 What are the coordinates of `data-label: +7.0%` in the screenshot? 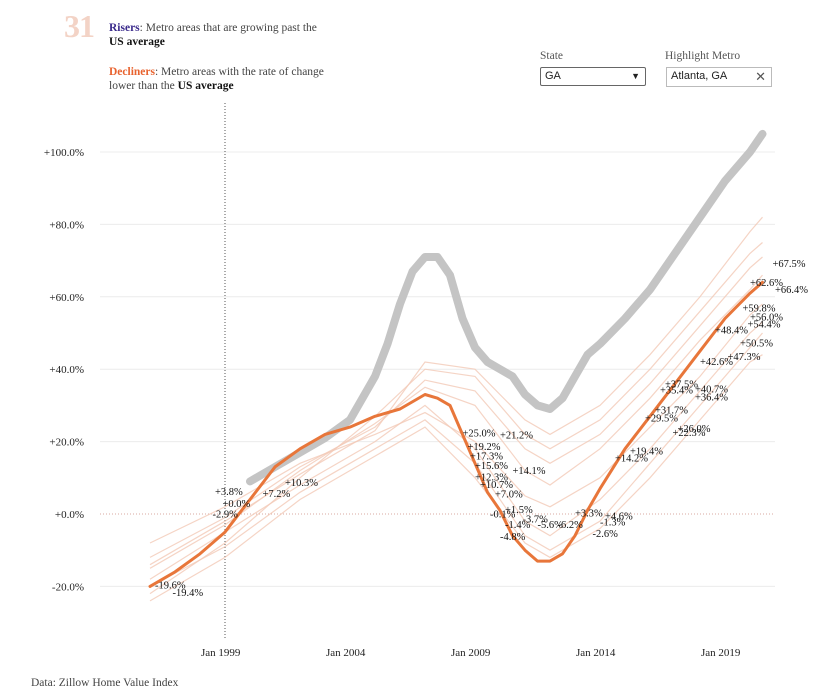 It's located at (509, 494).